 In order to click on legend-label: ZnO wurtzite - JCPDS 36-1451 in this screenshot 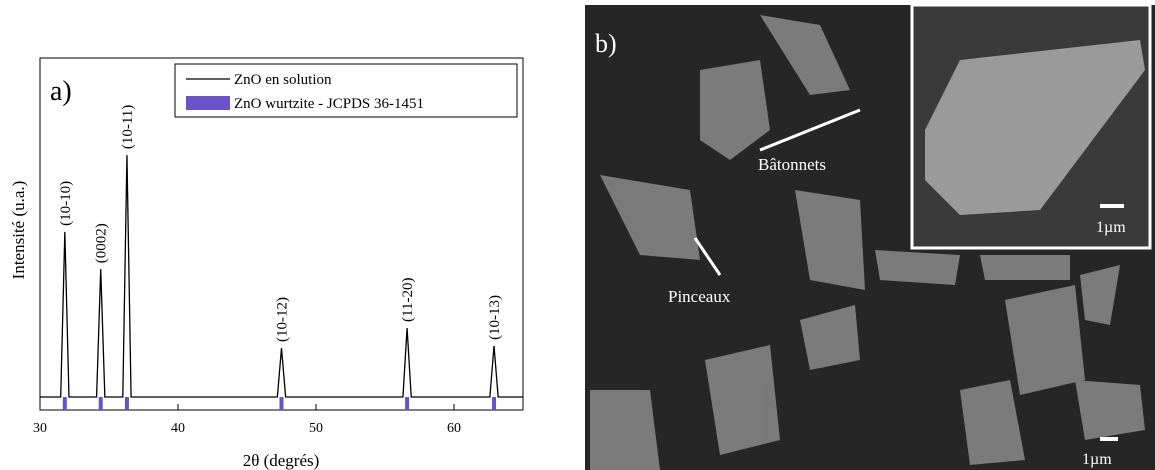, I will do `click(329, 104)`.